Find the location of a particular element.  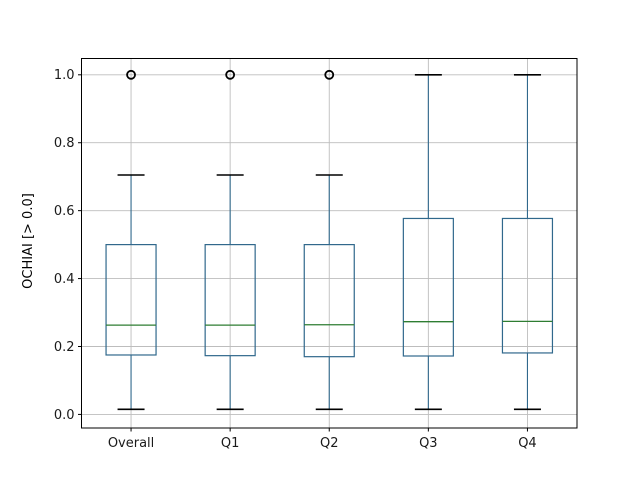

x-tick-label: Q2 is located at coordinates (329, 443).